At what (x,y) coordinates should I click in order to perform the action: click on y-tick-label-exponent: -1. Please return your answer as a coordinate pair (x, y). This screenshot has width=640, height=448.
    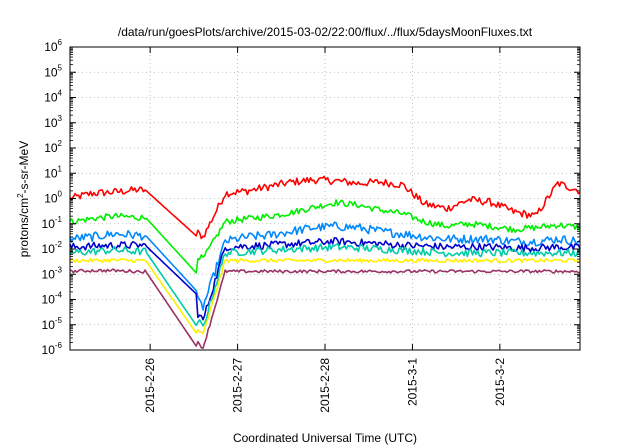
    Looking at the image, I should click on (59, 219).